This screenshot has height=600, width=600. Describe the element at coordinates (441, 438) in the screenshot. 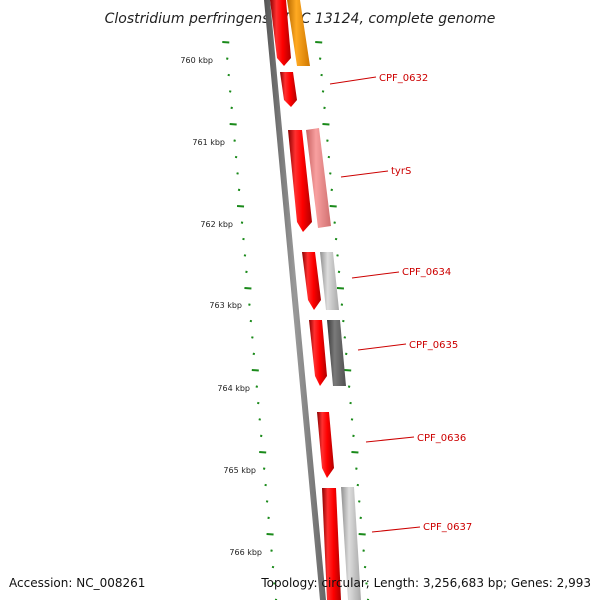

I see `gene-label-cpf0636: CPF_0636` at that location.